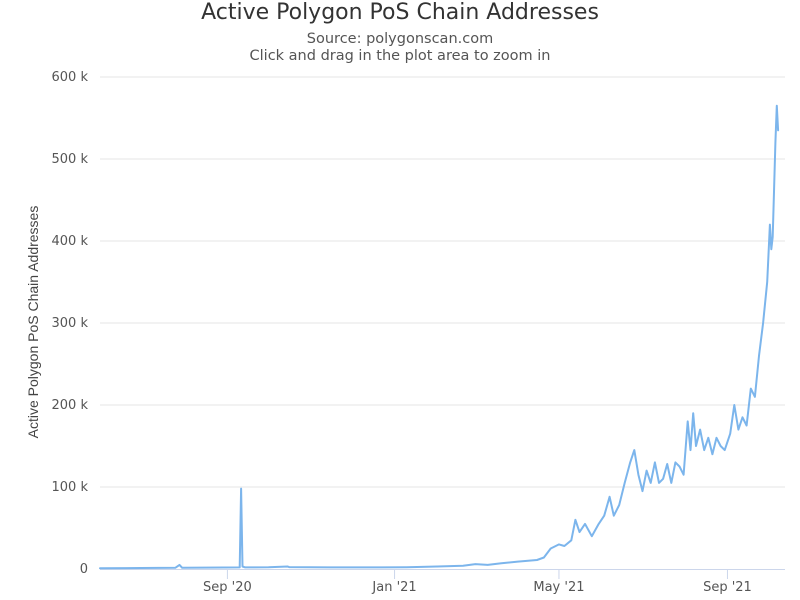  Describe the element at coordinates (400, 39) in the screenshot. I see `chart-subtitle: Source: polygonscan.com` at that location.